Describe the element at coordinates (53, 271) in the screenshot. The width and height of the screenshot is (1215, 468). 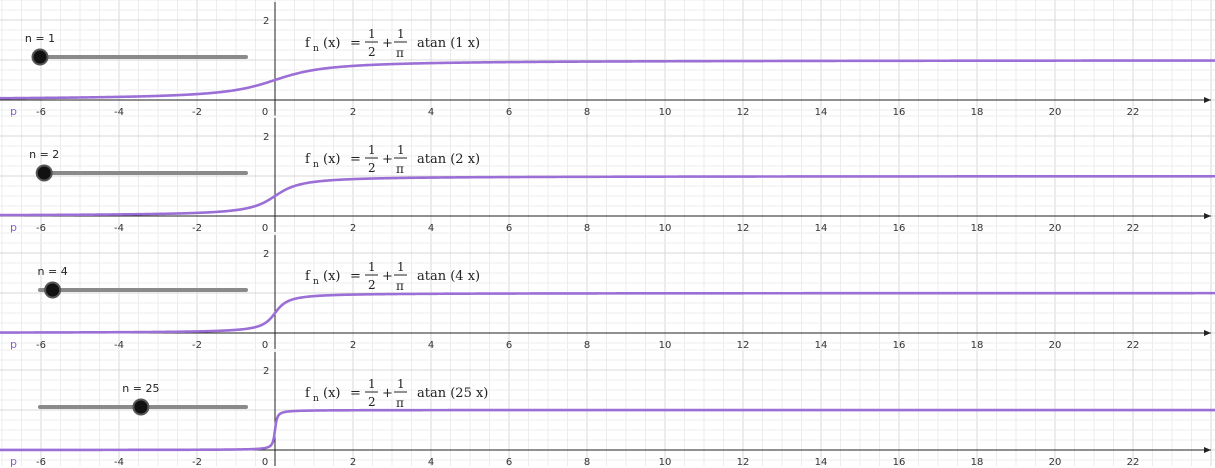
I see `slider-label: n = 4` at that location.